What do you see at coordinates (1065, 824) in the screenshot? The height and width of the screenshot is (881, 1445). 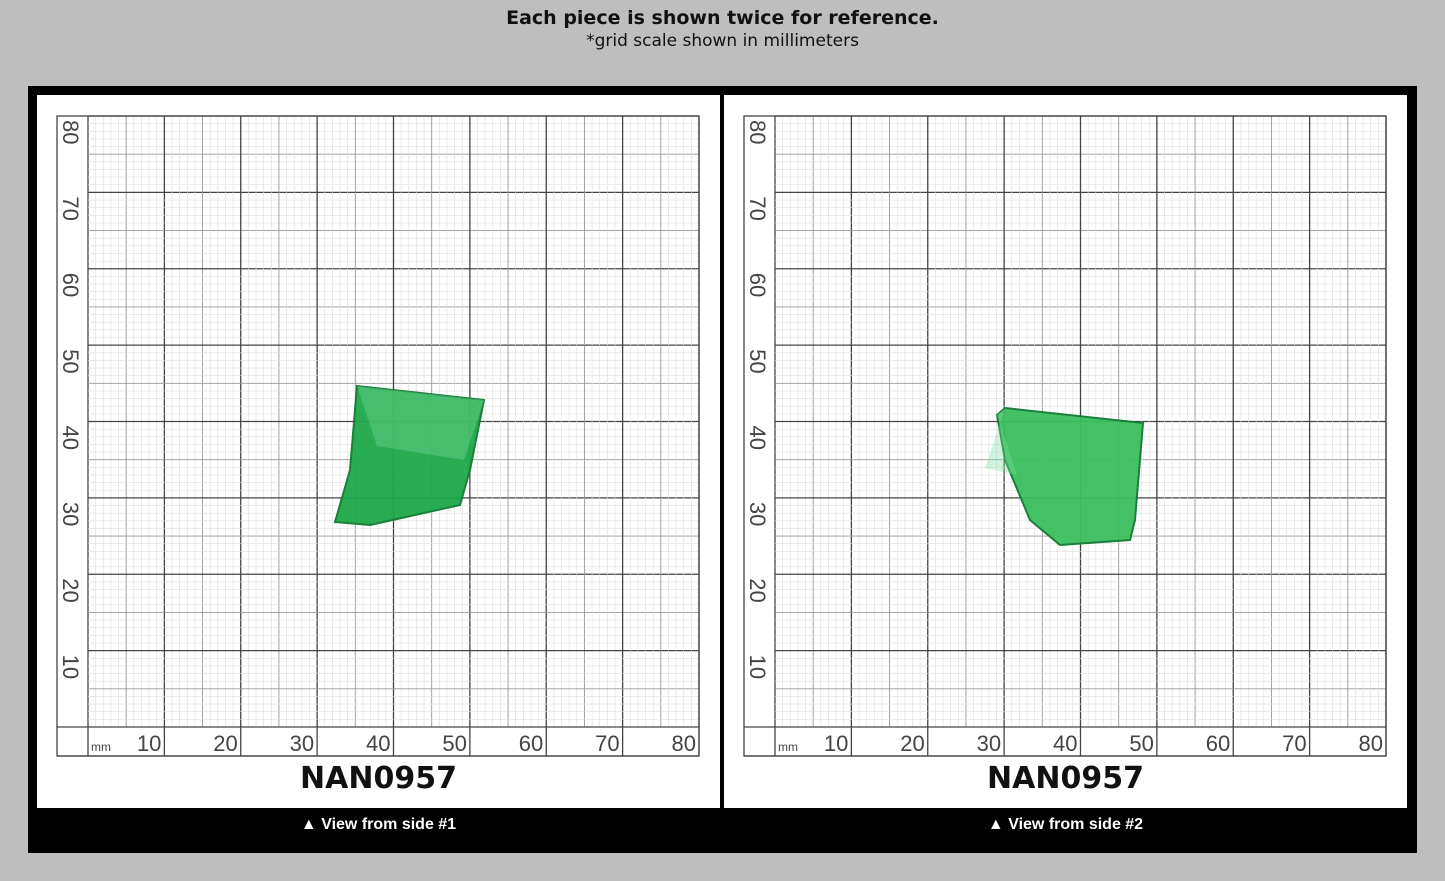 I see `caption-side-2: ▲ View from side #2` at bounding box center [1065, 824].